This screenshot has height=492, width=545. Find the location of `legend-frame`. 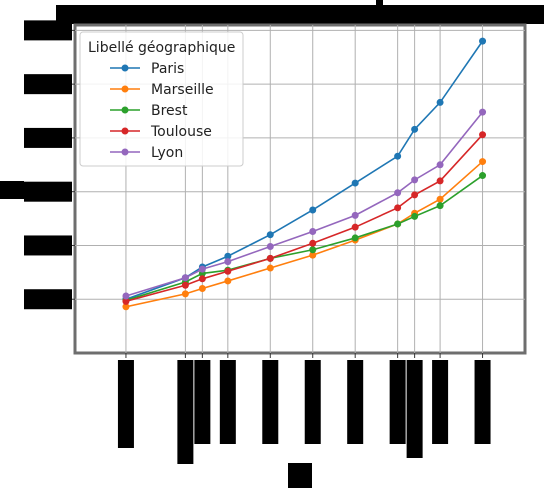

legend-frame is located at coordinates (161, 99).